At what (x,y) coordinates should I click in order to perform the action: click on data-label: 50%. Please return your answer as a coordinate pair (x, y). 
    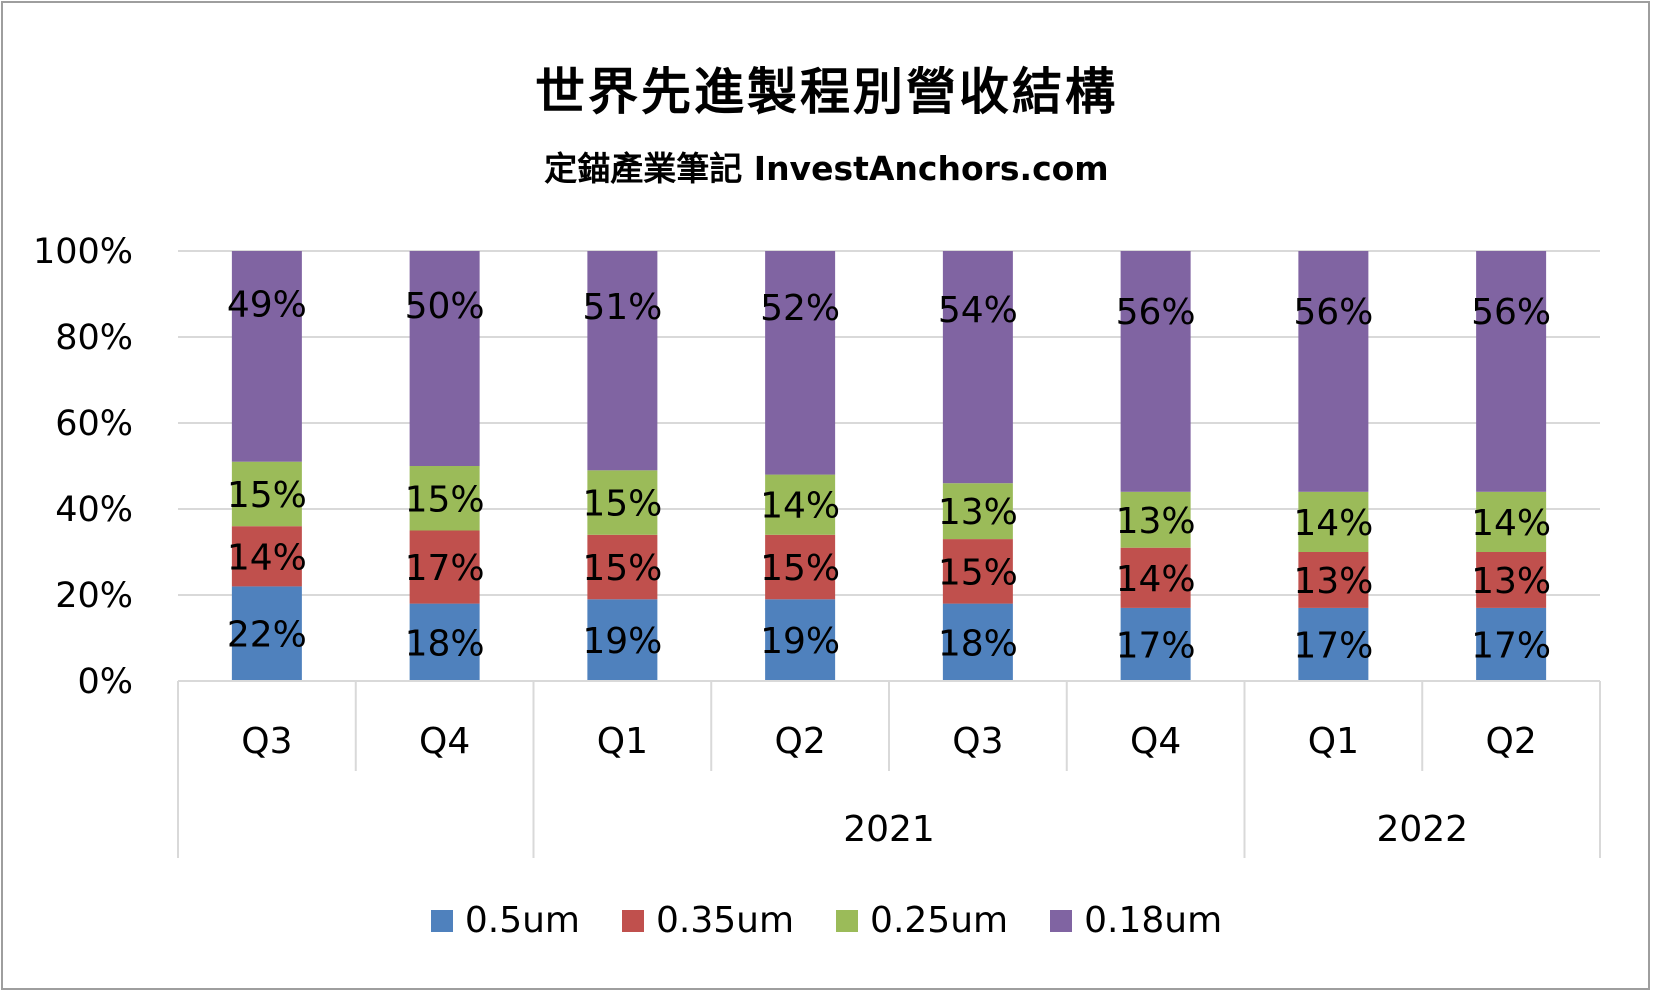
    Looking at the image, I should click on (445, 306).